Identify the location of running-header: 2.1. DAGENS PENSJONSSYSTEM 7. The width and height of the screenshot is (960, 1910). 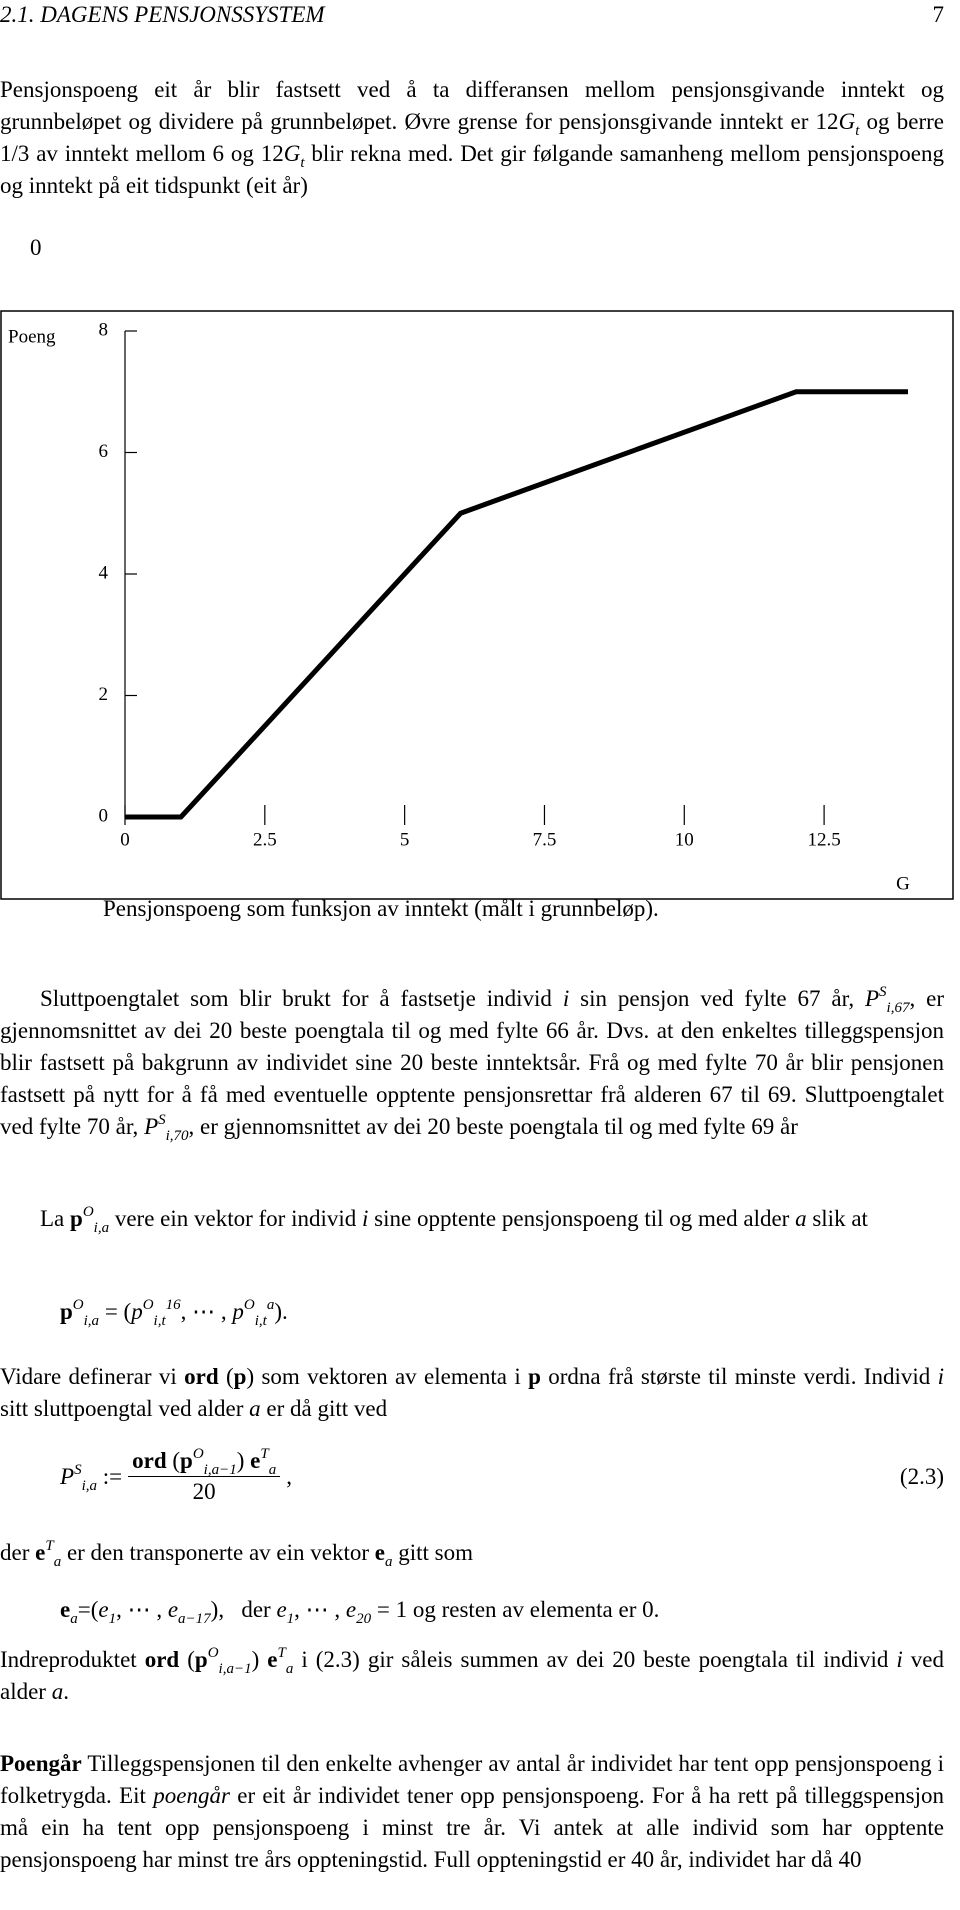
(472, 15).